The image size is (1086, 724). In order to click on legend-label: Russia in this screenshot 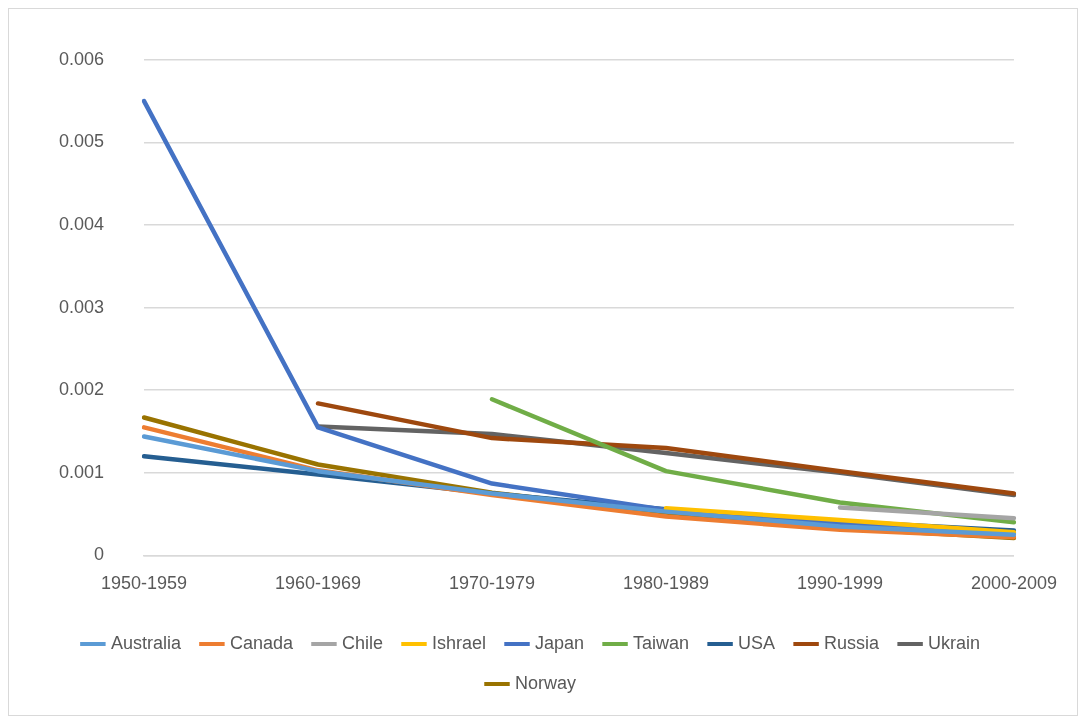, I will do `click(852, 642)`.